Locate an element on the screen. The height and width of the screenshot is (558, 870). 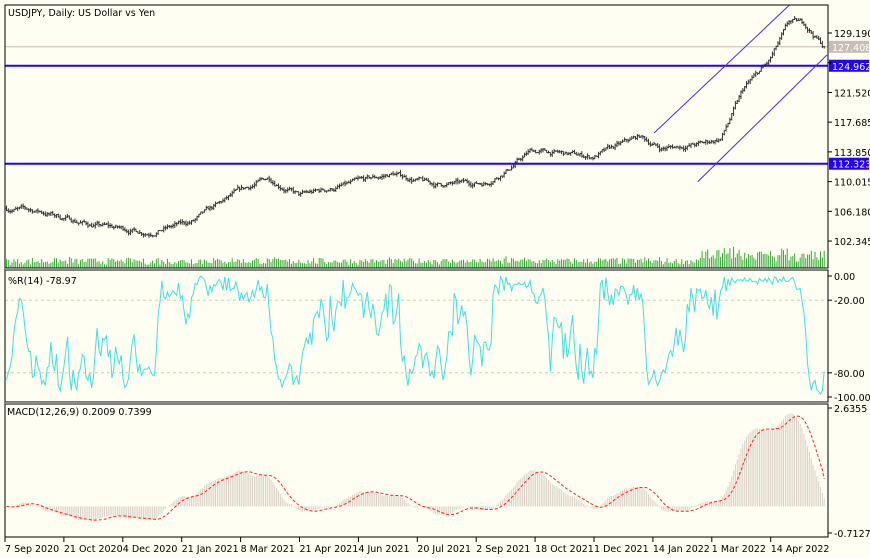
time-tick-label: 2 Sep 2021 is located at coordinates (503, 549).